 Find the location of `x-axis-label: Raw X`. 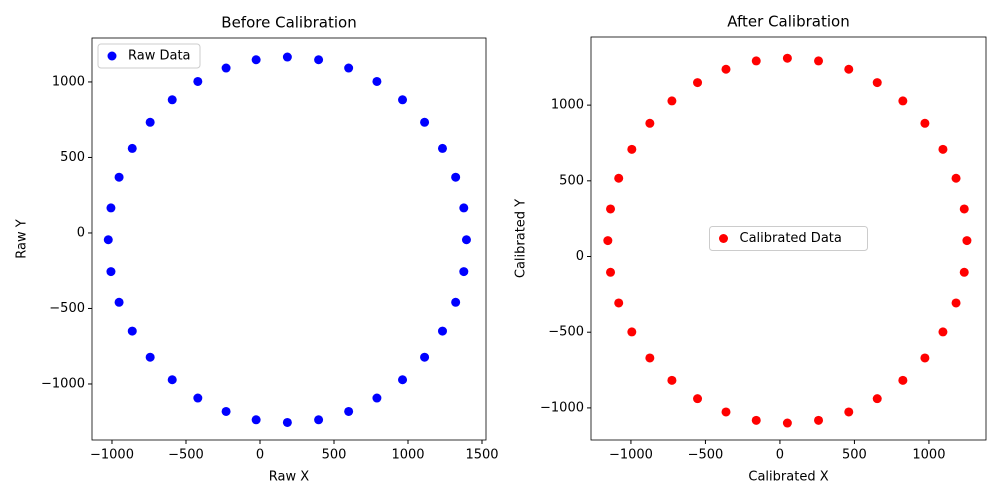

x-axis-label: Raw X is located at coordinates (289, 477).